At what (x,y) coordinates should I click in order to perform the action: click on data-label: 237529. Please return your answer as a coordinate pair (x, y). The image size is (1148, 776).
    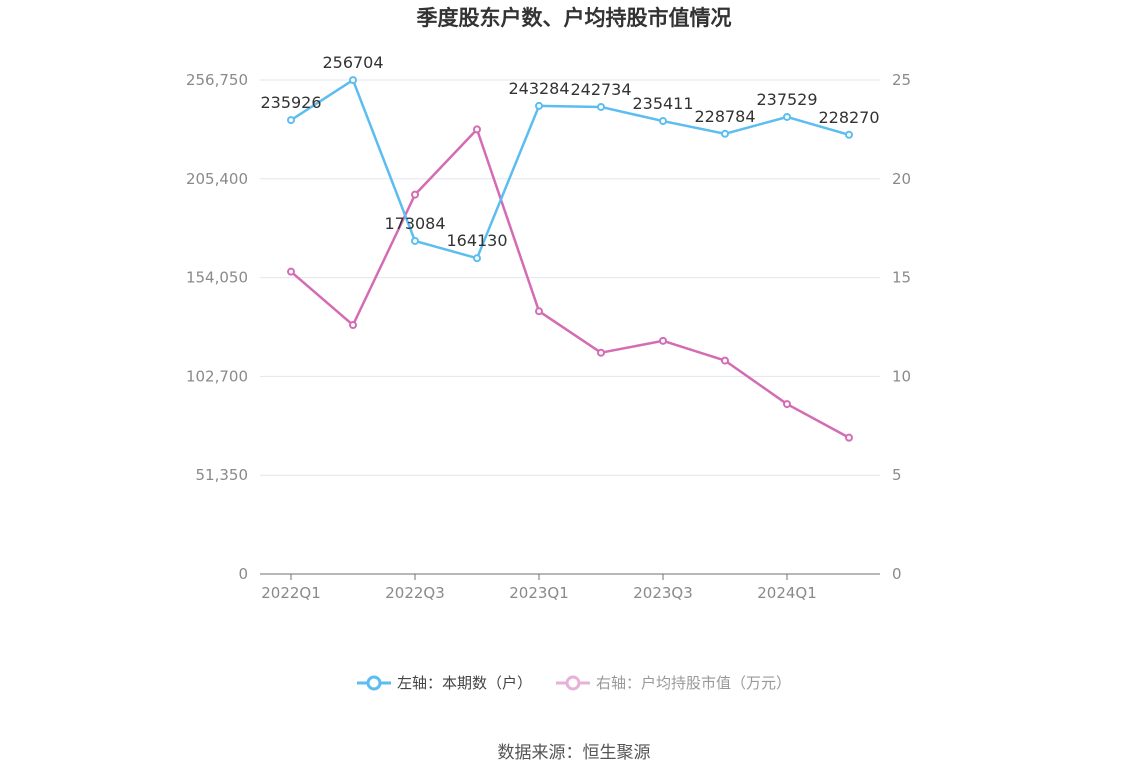
    Looking at the image, I should click on (786, 99).